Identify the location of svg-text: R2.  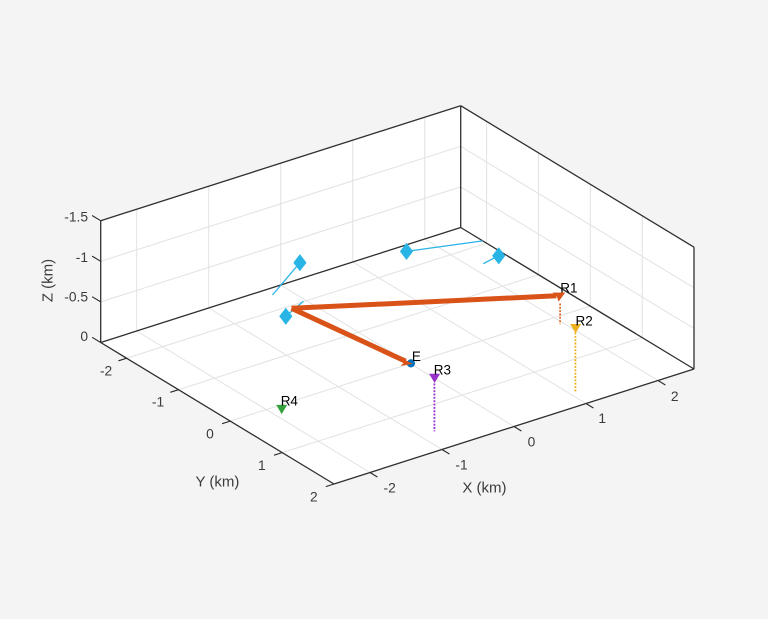
(584, 321).